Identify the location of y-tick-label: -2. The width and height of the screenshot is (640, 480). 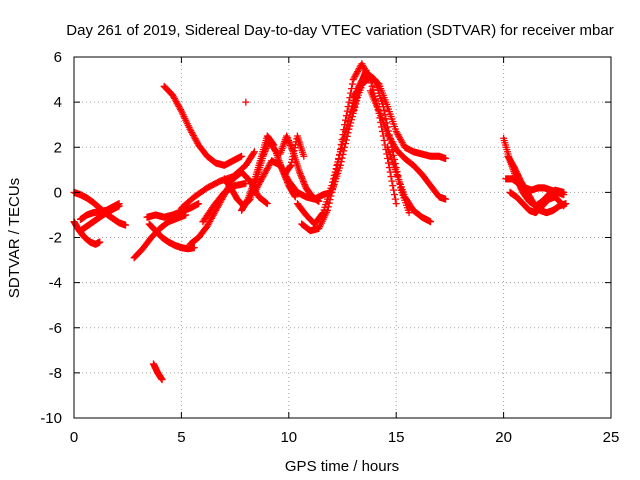
(55, 238).